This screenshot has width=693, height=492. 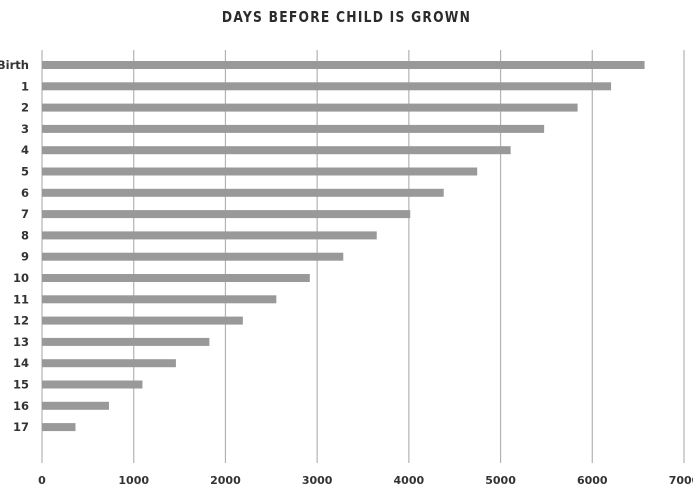 I want to click on x-tick-label: 2000, so click(x=225, y=480).